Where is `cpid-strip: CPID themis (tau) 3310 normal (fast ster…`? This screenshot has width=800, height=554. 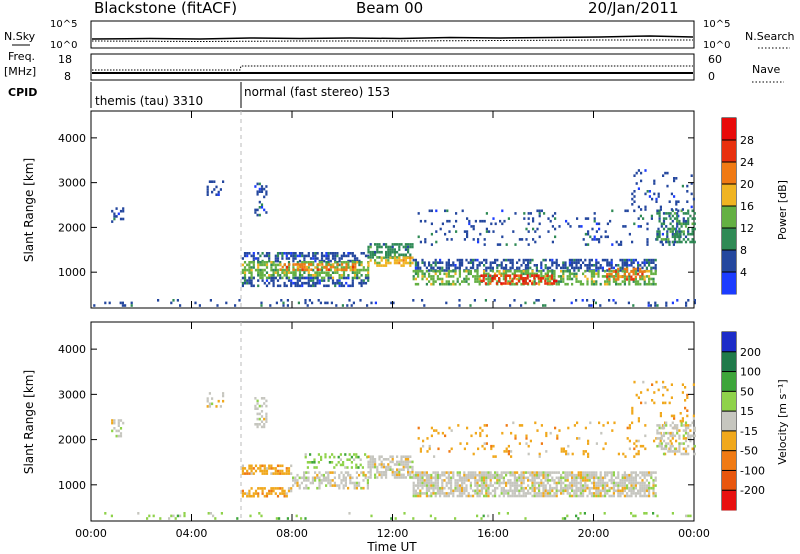
cpid-strip: CPID themis (tau) 3310 normal (fast ster… is located at coordinates (199, 95).